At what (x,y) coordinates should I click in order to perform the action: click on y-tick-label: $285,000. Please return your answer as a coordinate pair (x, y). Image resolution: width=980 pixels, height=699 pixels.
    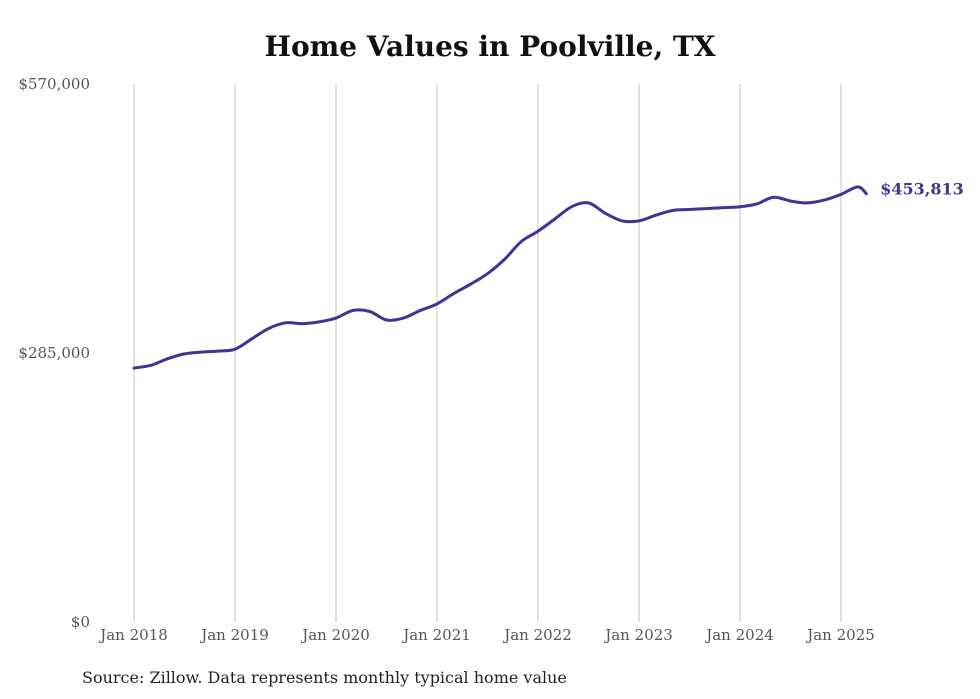
    Looking at the image, I should click on (54, 353).